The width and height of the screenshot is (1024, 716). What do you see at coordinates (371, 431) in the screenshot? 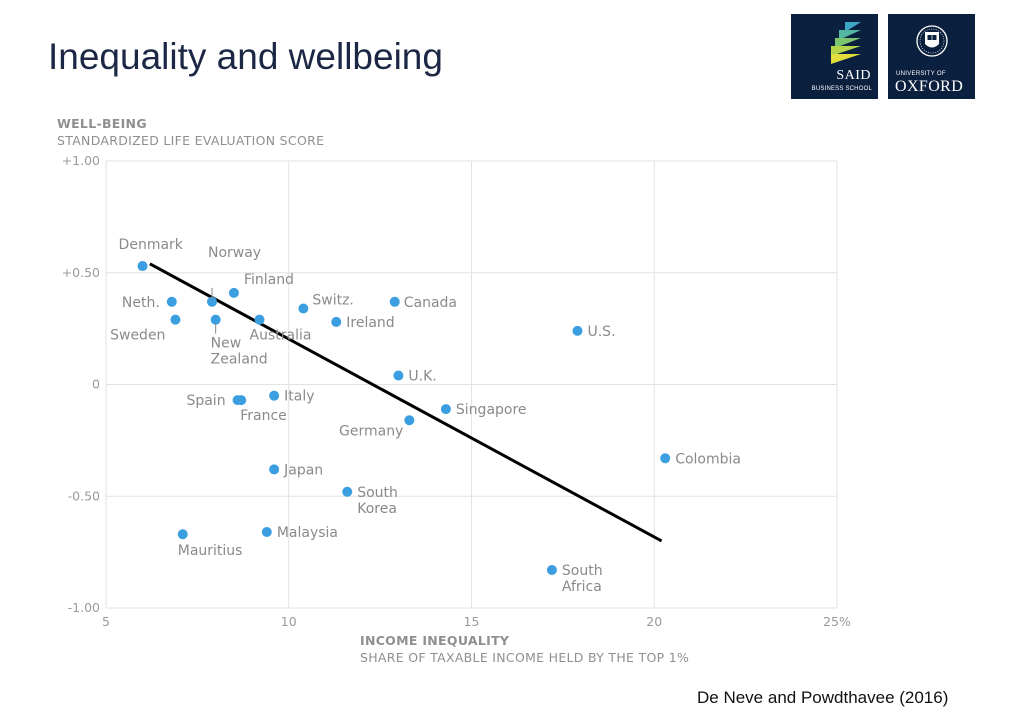
I see `point-label: Germany` at bounding box center [371, 431].